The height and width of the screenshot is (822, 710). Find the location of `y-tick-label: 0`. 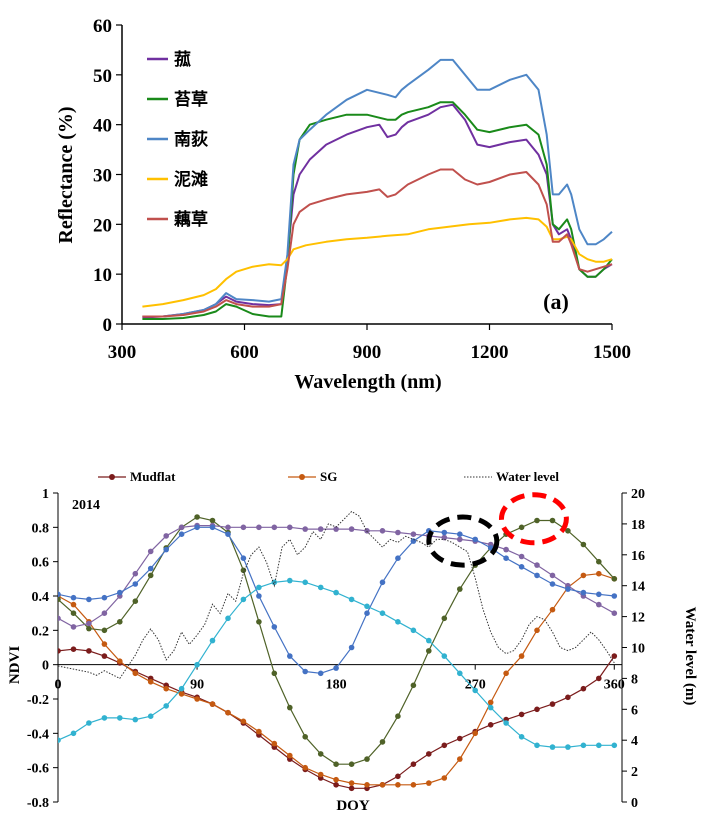

y-tick-label: 0 is located at coordinates (45, 666).